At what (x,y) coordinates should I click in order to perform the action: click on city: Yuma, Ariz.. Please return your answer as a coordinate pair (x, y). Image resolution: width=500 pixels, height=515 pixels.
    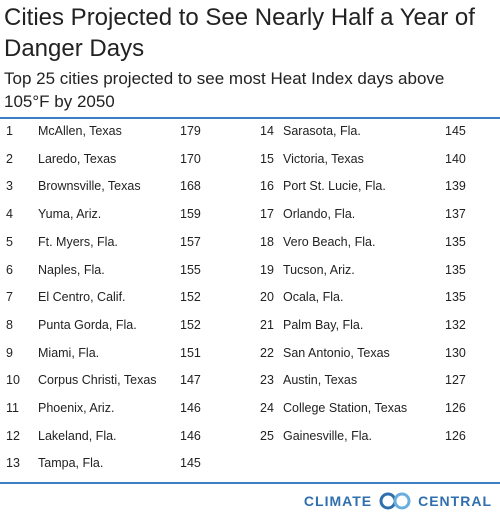
    Looking at the image, I should click on (70, 214).